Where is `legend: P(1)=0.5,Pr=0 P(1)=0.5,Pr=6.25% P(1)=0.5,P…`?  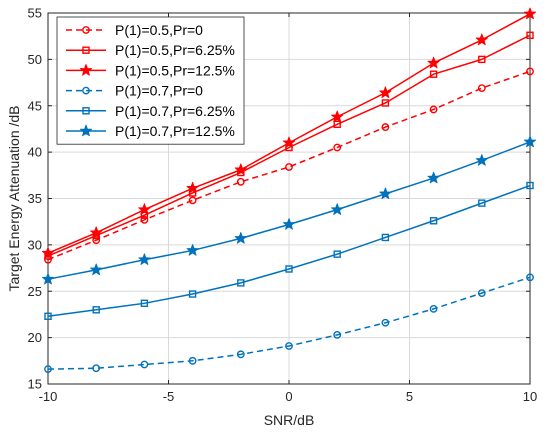
legend: P(1)=0.5,Pr=0 P(1)=0.5,Pr=6.25% P(1)=0.5,P… is located at coordinates (150, 80).